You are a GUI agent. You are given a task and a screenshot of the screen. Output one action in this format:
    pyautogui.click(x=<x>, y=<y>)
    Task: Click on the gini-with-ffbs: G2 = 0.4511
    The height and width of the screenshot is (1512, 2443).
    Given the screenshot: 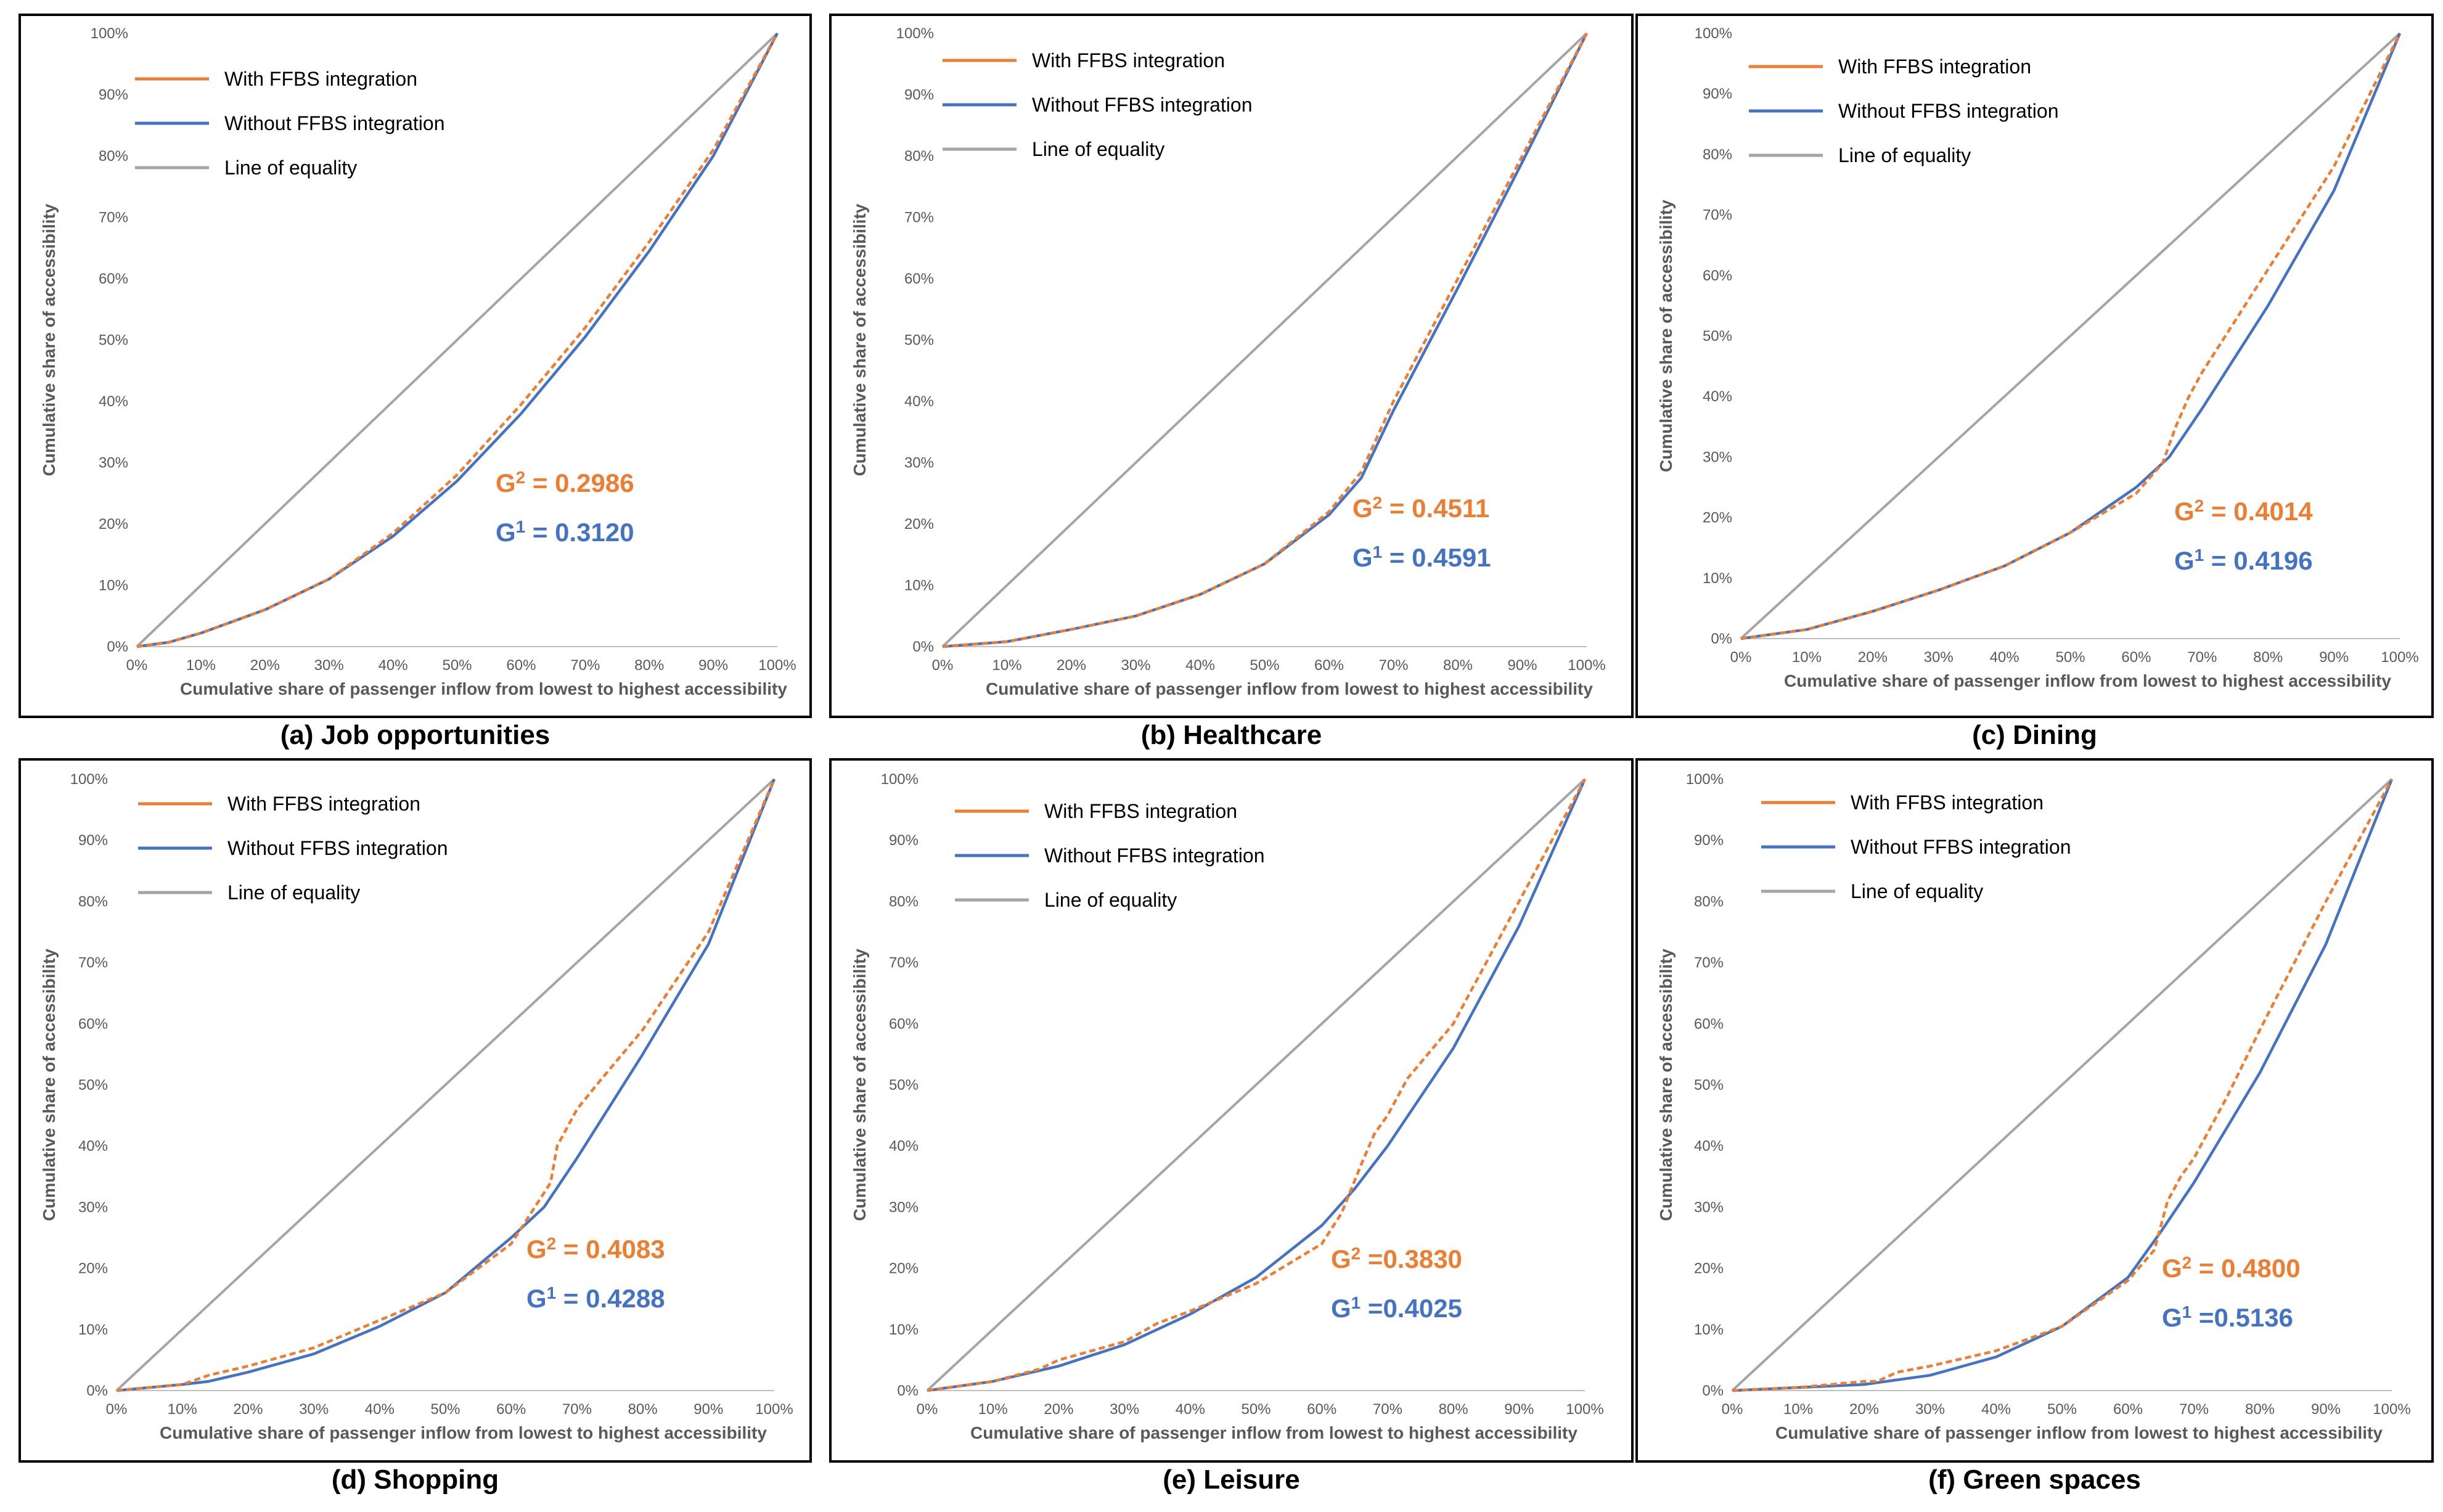 What is the action you would take?
    pyautogui.click(x=1421, y=508)
    